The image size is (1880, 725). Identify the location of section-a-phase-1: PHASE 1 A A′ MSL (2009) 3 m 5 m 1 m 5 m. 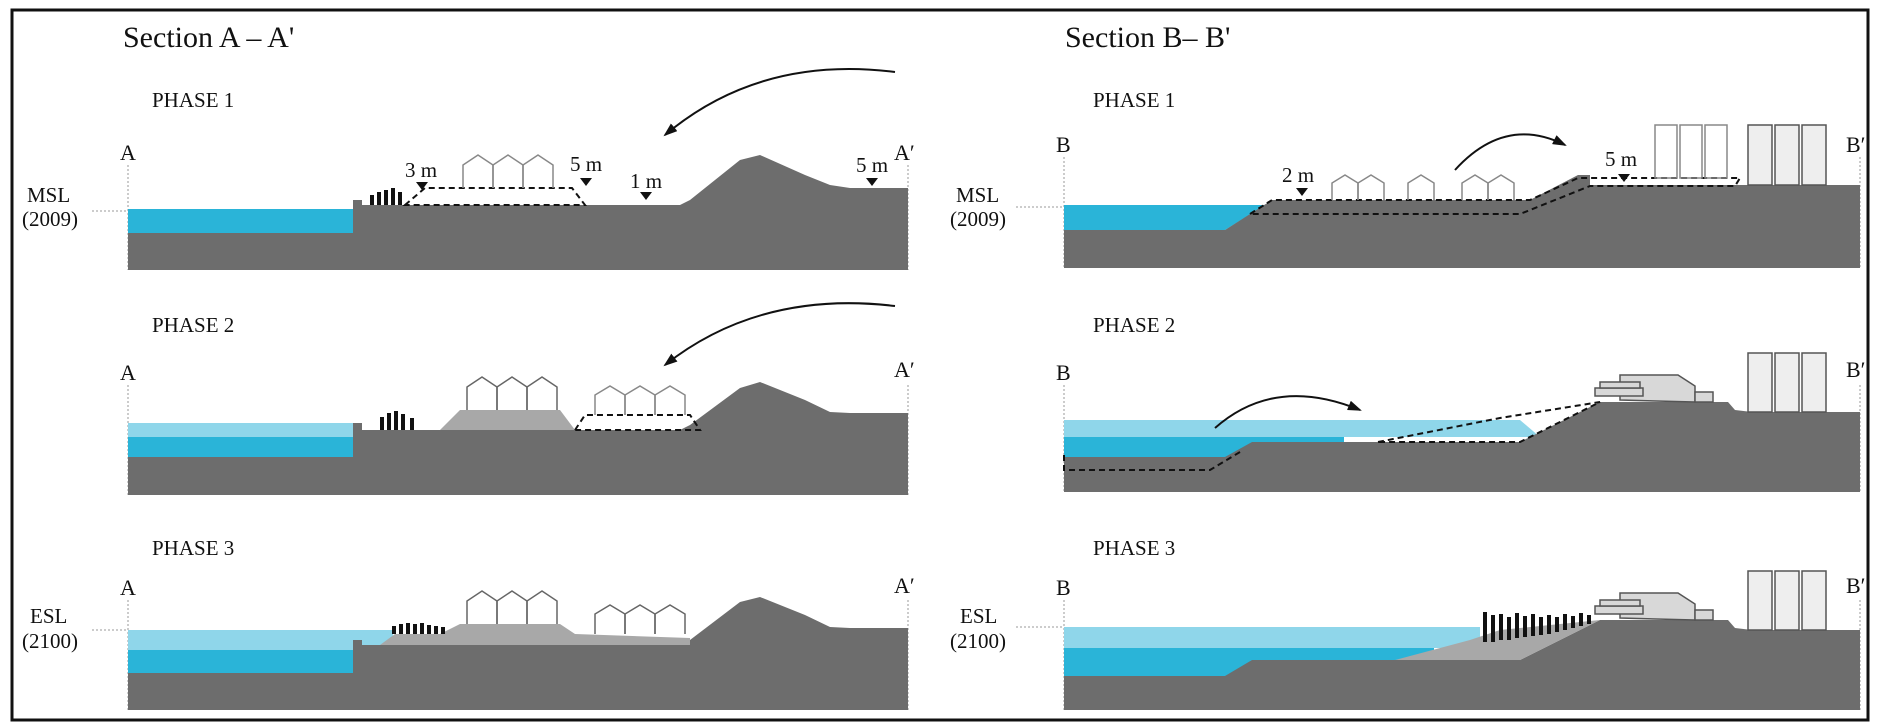
(468, 169).